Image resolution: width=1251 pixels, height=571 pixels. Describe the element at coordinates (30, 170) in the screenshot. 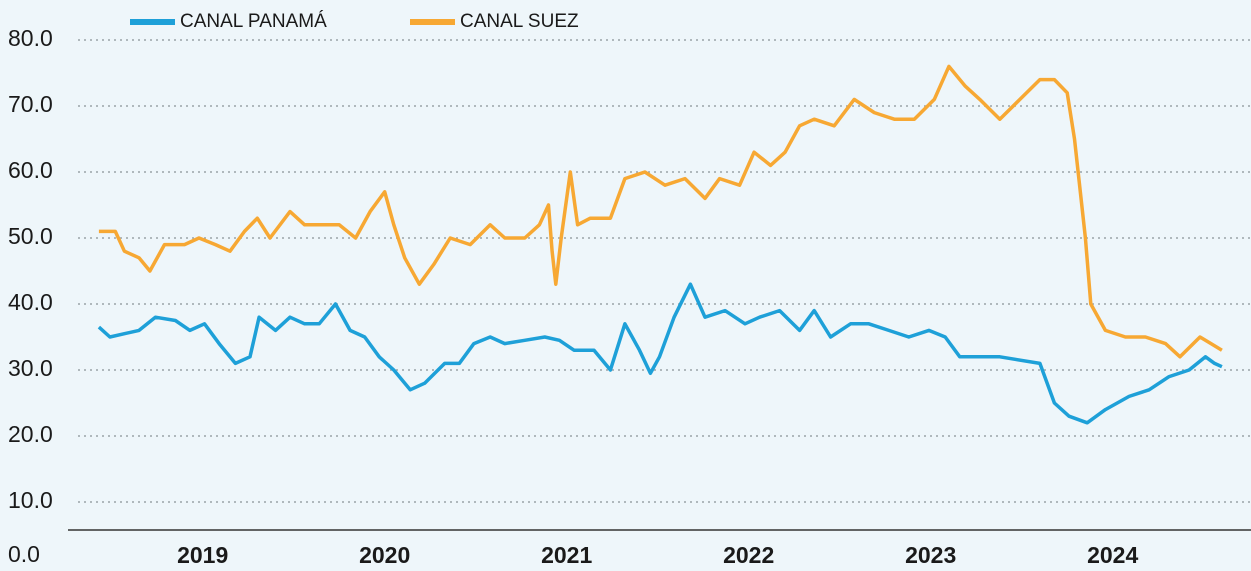

I see `y-tick-label: 60.0` at that location.